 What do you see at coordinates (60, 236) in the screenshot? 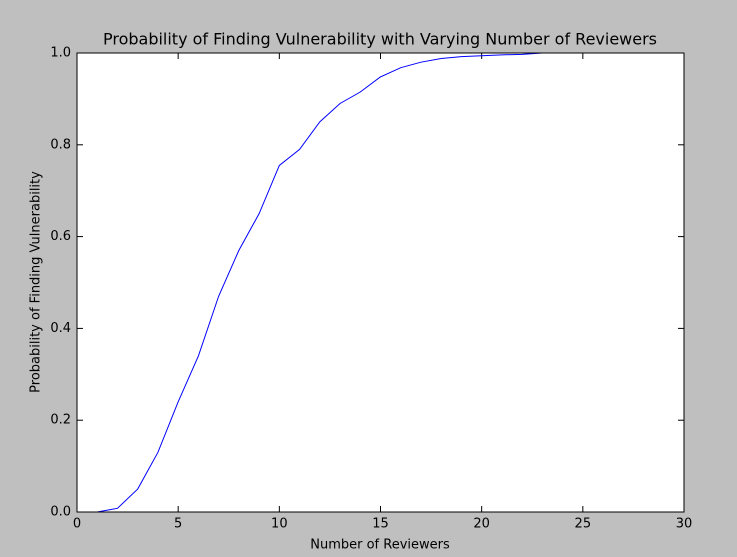
I see `y-tick-label: 0.6` at bounding box center [60, 236].